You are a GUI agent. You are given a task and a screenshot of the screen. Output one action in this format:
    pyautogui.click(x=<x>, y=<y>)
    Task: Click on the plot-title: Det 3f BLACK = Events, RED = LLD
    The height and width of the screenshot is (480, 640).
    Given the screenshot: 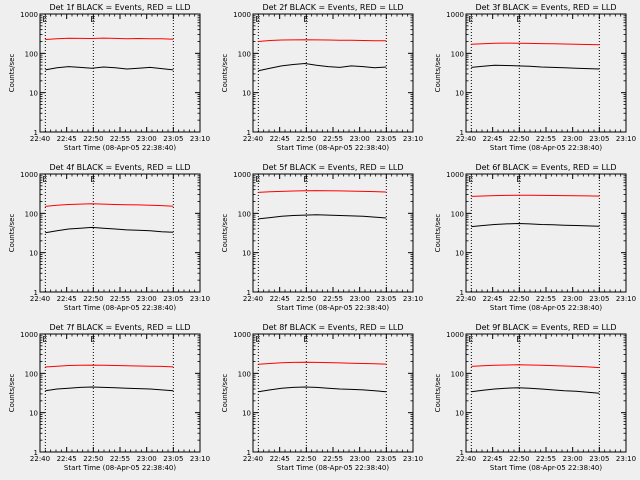 What is the action you would take?
    pyautogui.click(x=545, y=7)
    